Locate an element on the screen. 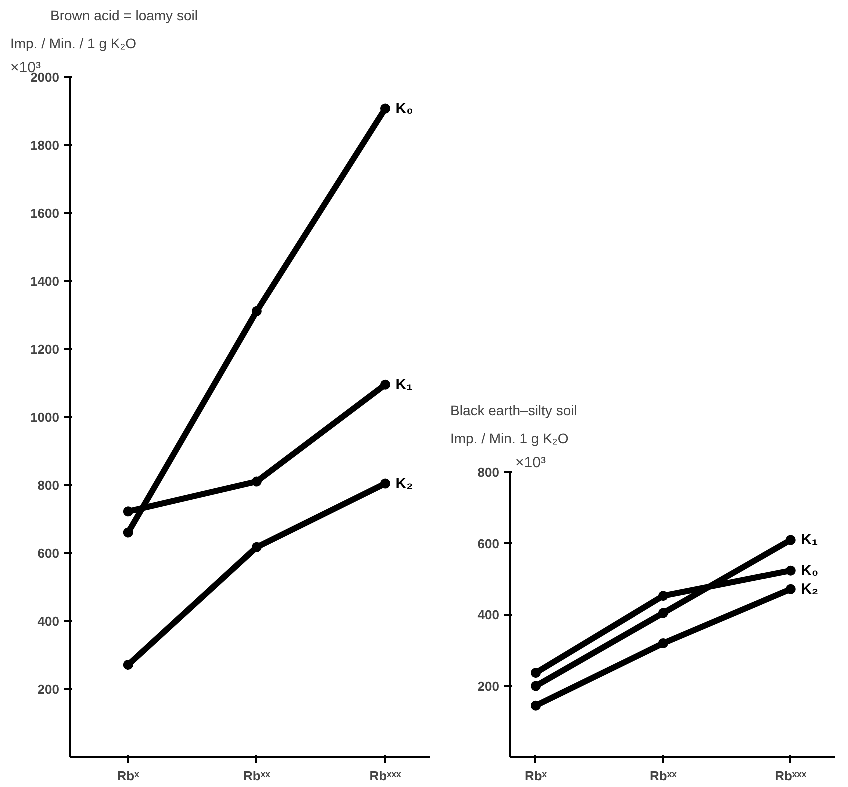 The width and height of the screenshot is (848, 787). y-axis-title: Imp. / Min. / 1 g K₂O is located at coordinates (73, 44).